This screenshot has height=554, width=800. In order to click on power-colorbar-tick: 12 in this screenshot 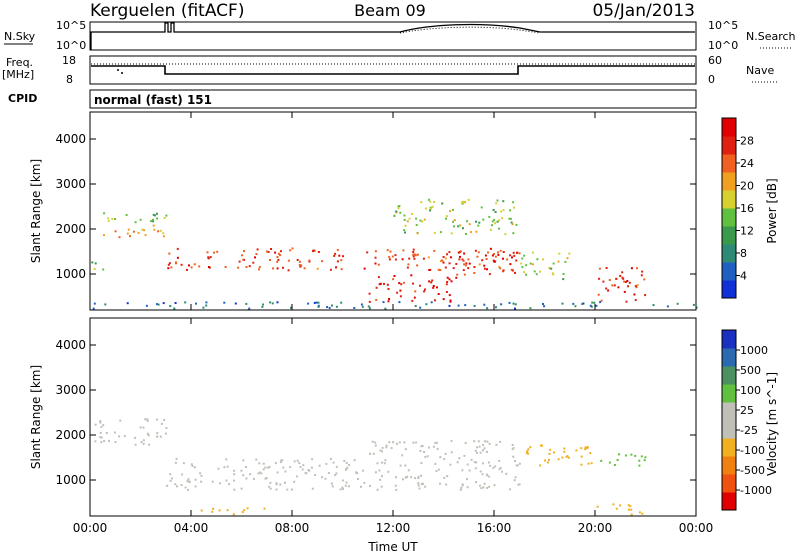, I will do `click(747, 231)`.